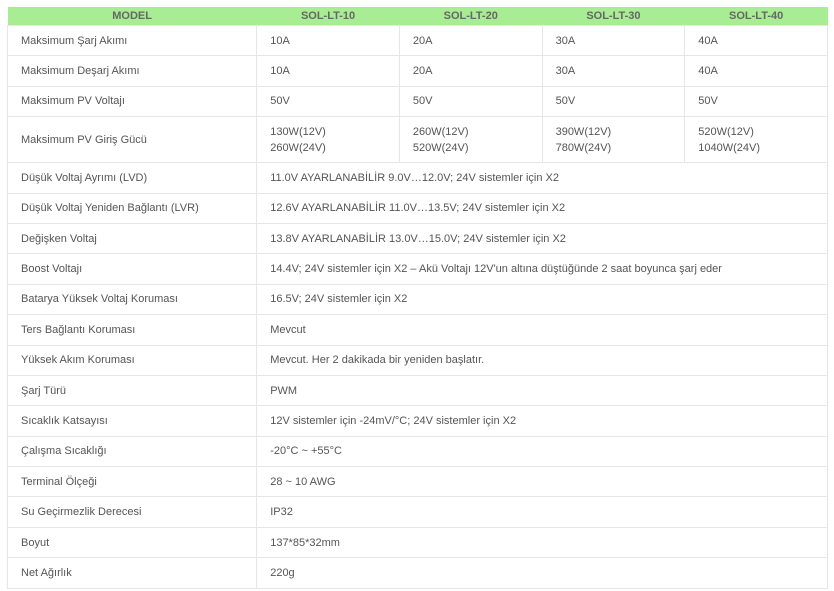 Image resolution: width=834 pixels, height=591 pixels. What do you see at coordinates (132, 269) in the screenshot?
I see `row-label: Boost Voltajı` at bounding box center [132, 269].